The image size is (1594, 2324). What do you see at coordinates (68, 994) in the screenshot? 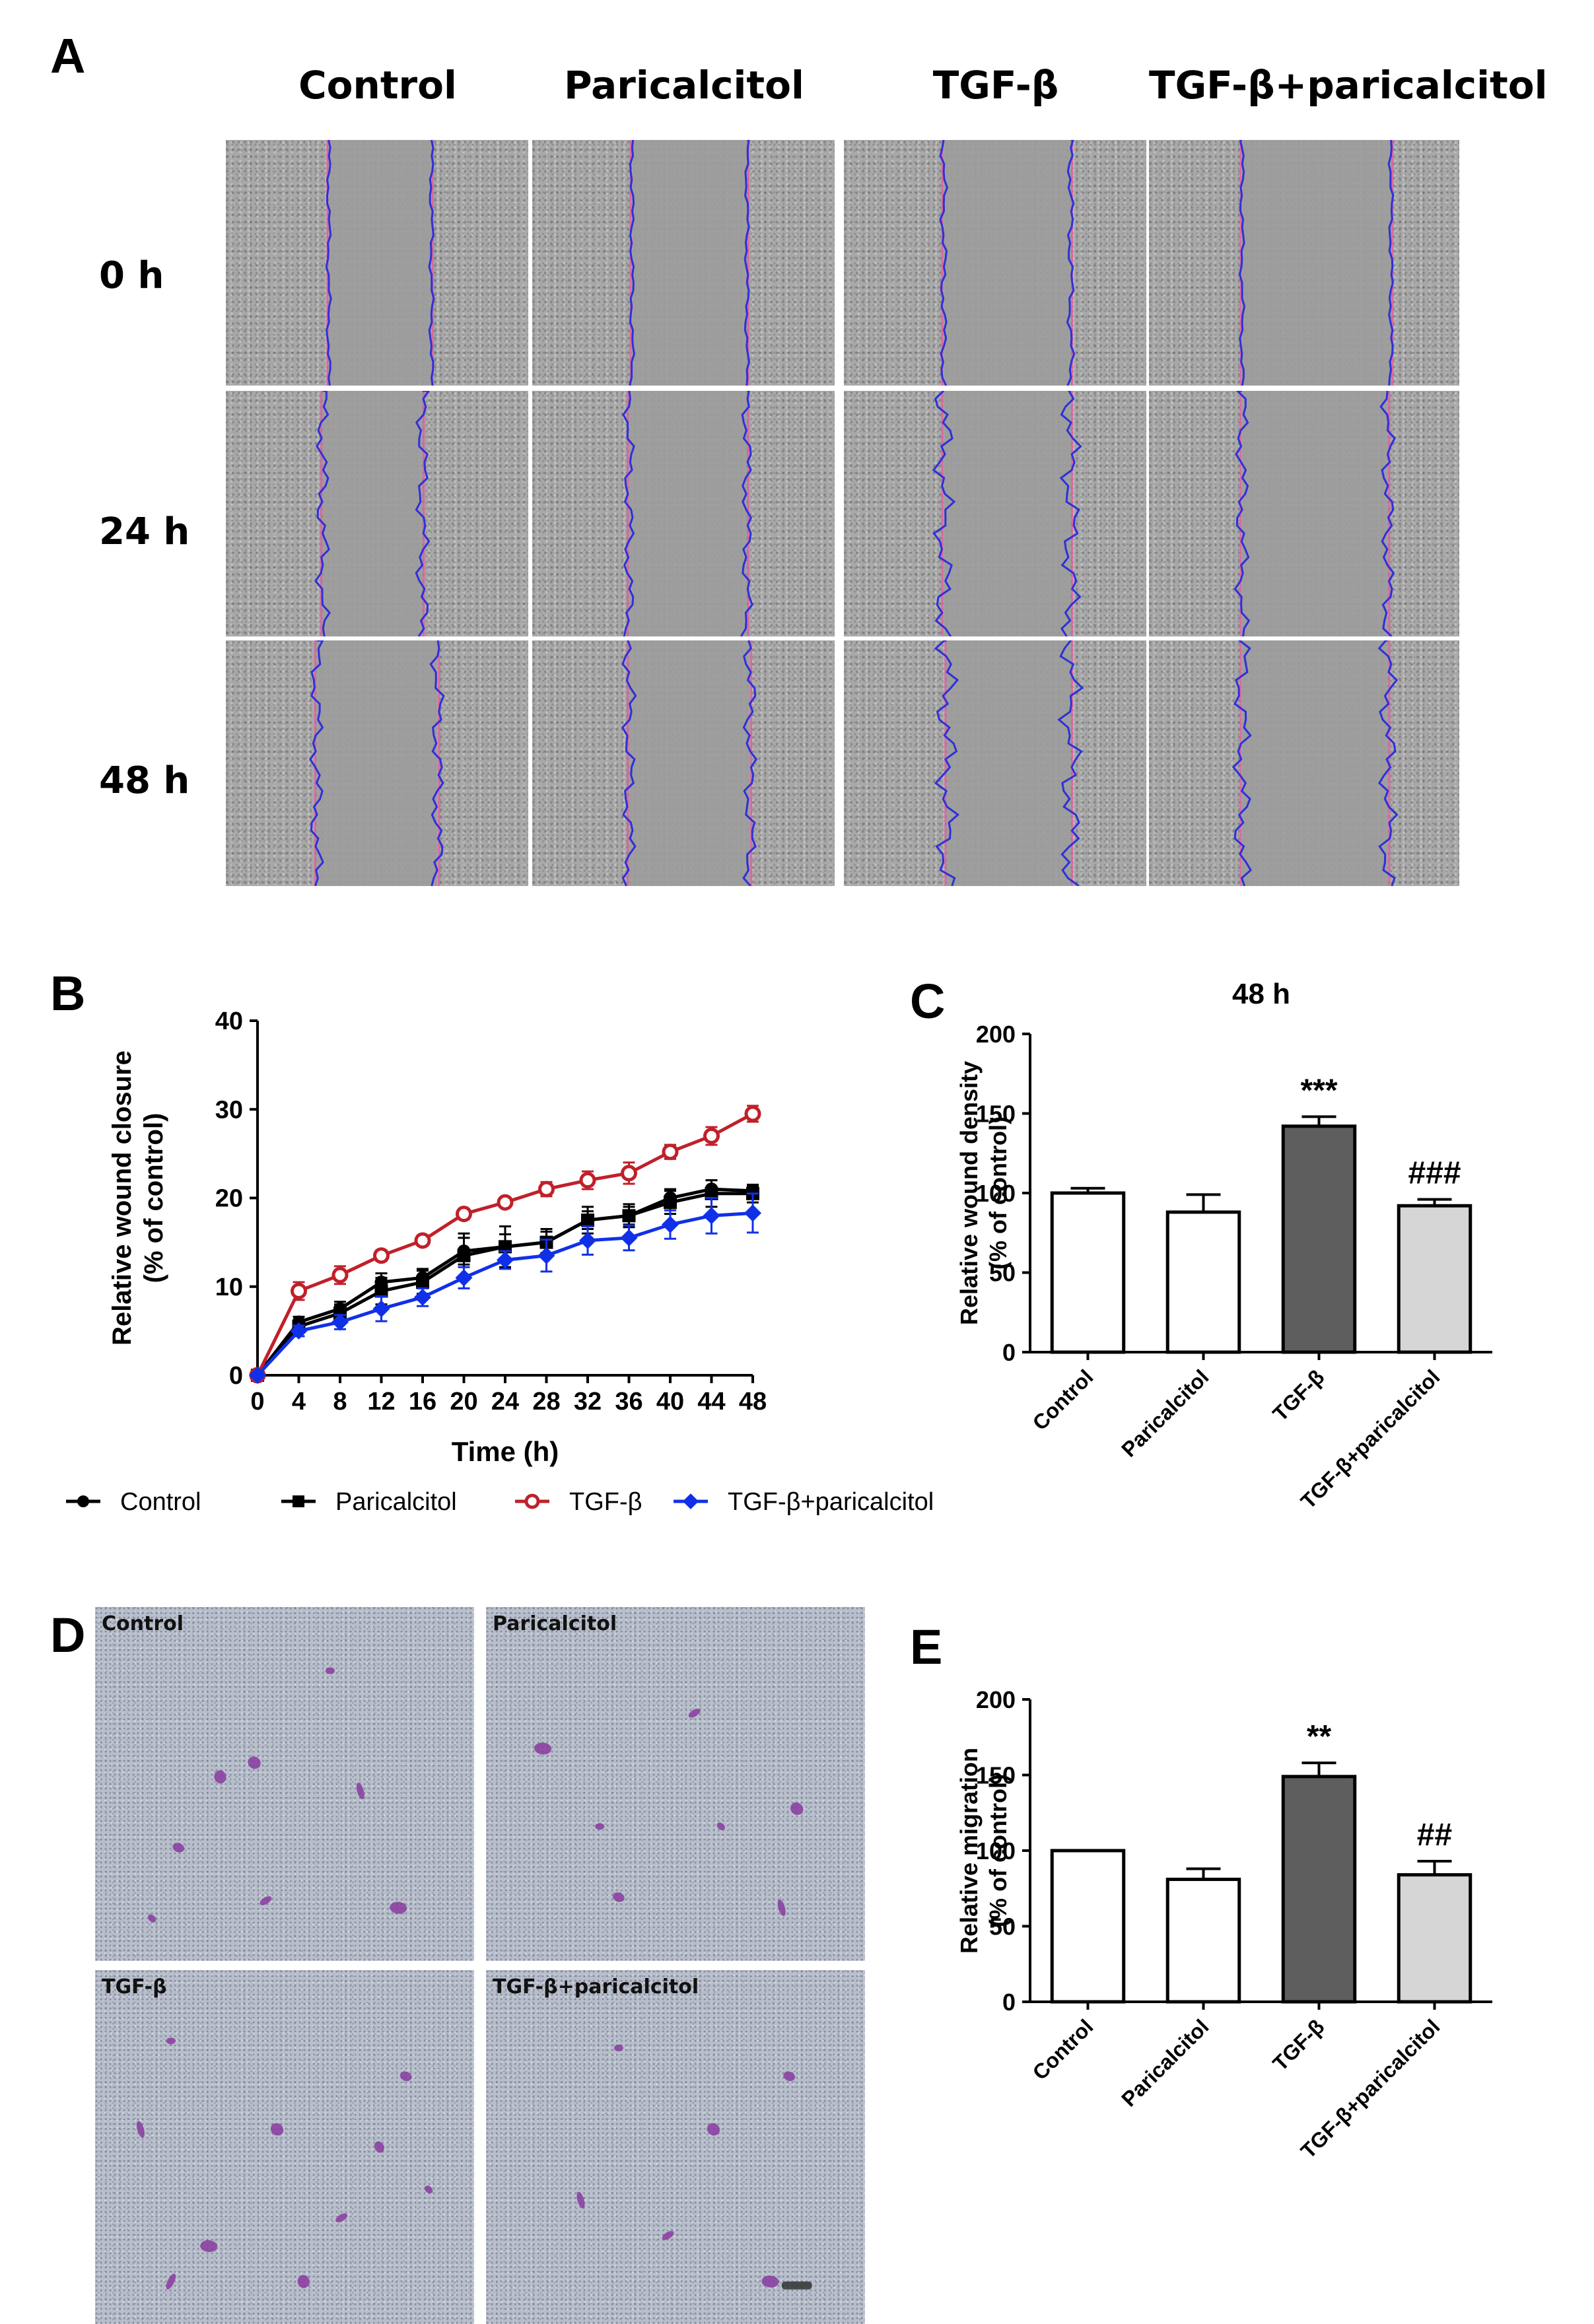
I see `panel-b-label: B` at bounding box center [68, 994].